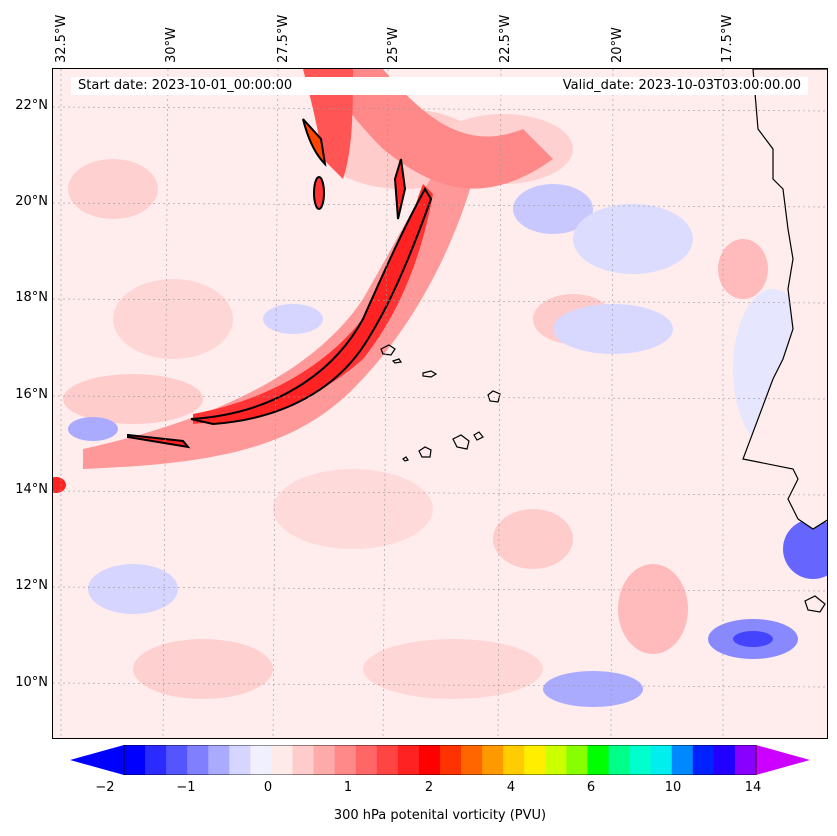  What do you see at coordinates (31, 394) in the screenshot?
I see `lat-label-16n: 16°N` at bounding box center [31, 394].